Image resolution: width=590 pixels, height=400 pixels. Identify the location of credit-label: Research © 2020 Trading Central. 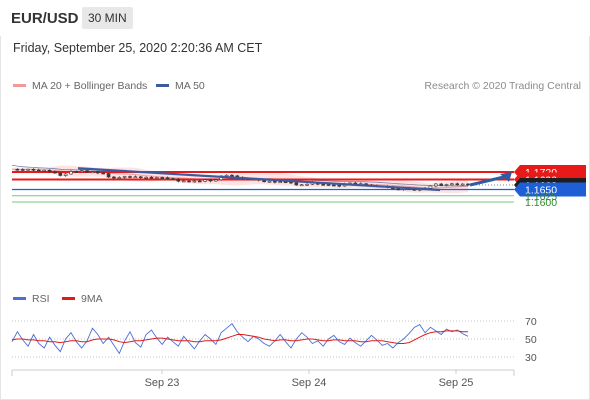
(502, 86).